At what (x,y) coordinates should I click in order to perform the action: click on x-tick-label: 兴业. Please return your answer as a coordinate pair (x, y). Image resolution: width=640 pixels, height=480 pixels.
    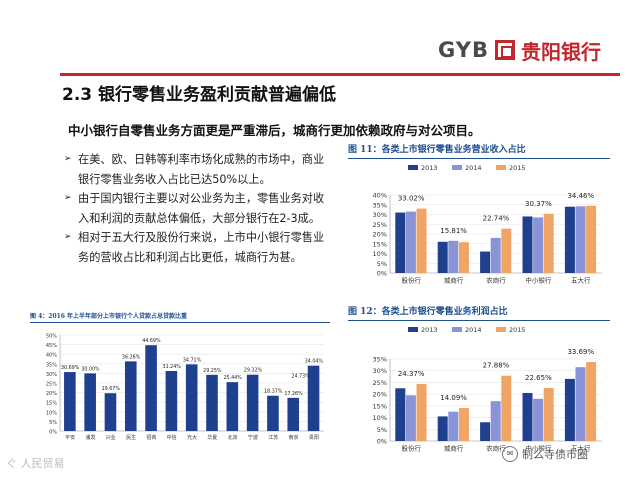
    Looking at the image, I should click on (111, 437).